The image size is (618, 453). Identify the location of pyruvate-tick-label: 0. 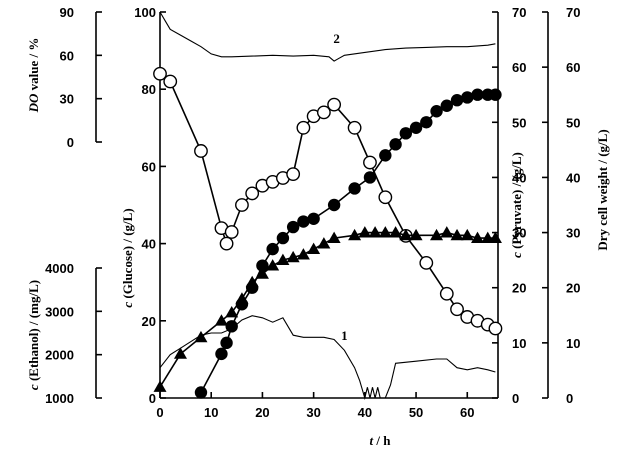
(515, 398).